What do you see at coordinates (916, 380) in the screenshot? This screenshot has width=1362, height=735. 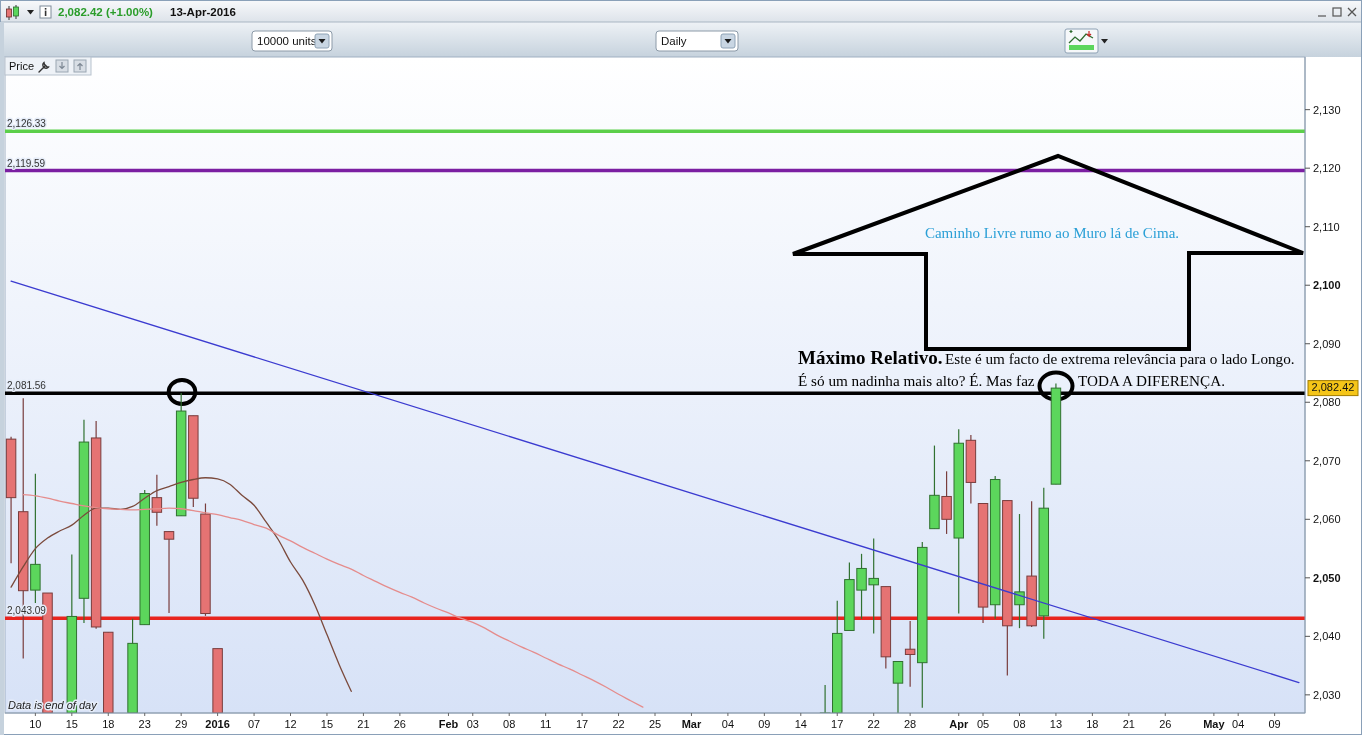 I see `annotation: É só um nadinha mais alto? É. Mas faz` at bounding box center [916, 380].